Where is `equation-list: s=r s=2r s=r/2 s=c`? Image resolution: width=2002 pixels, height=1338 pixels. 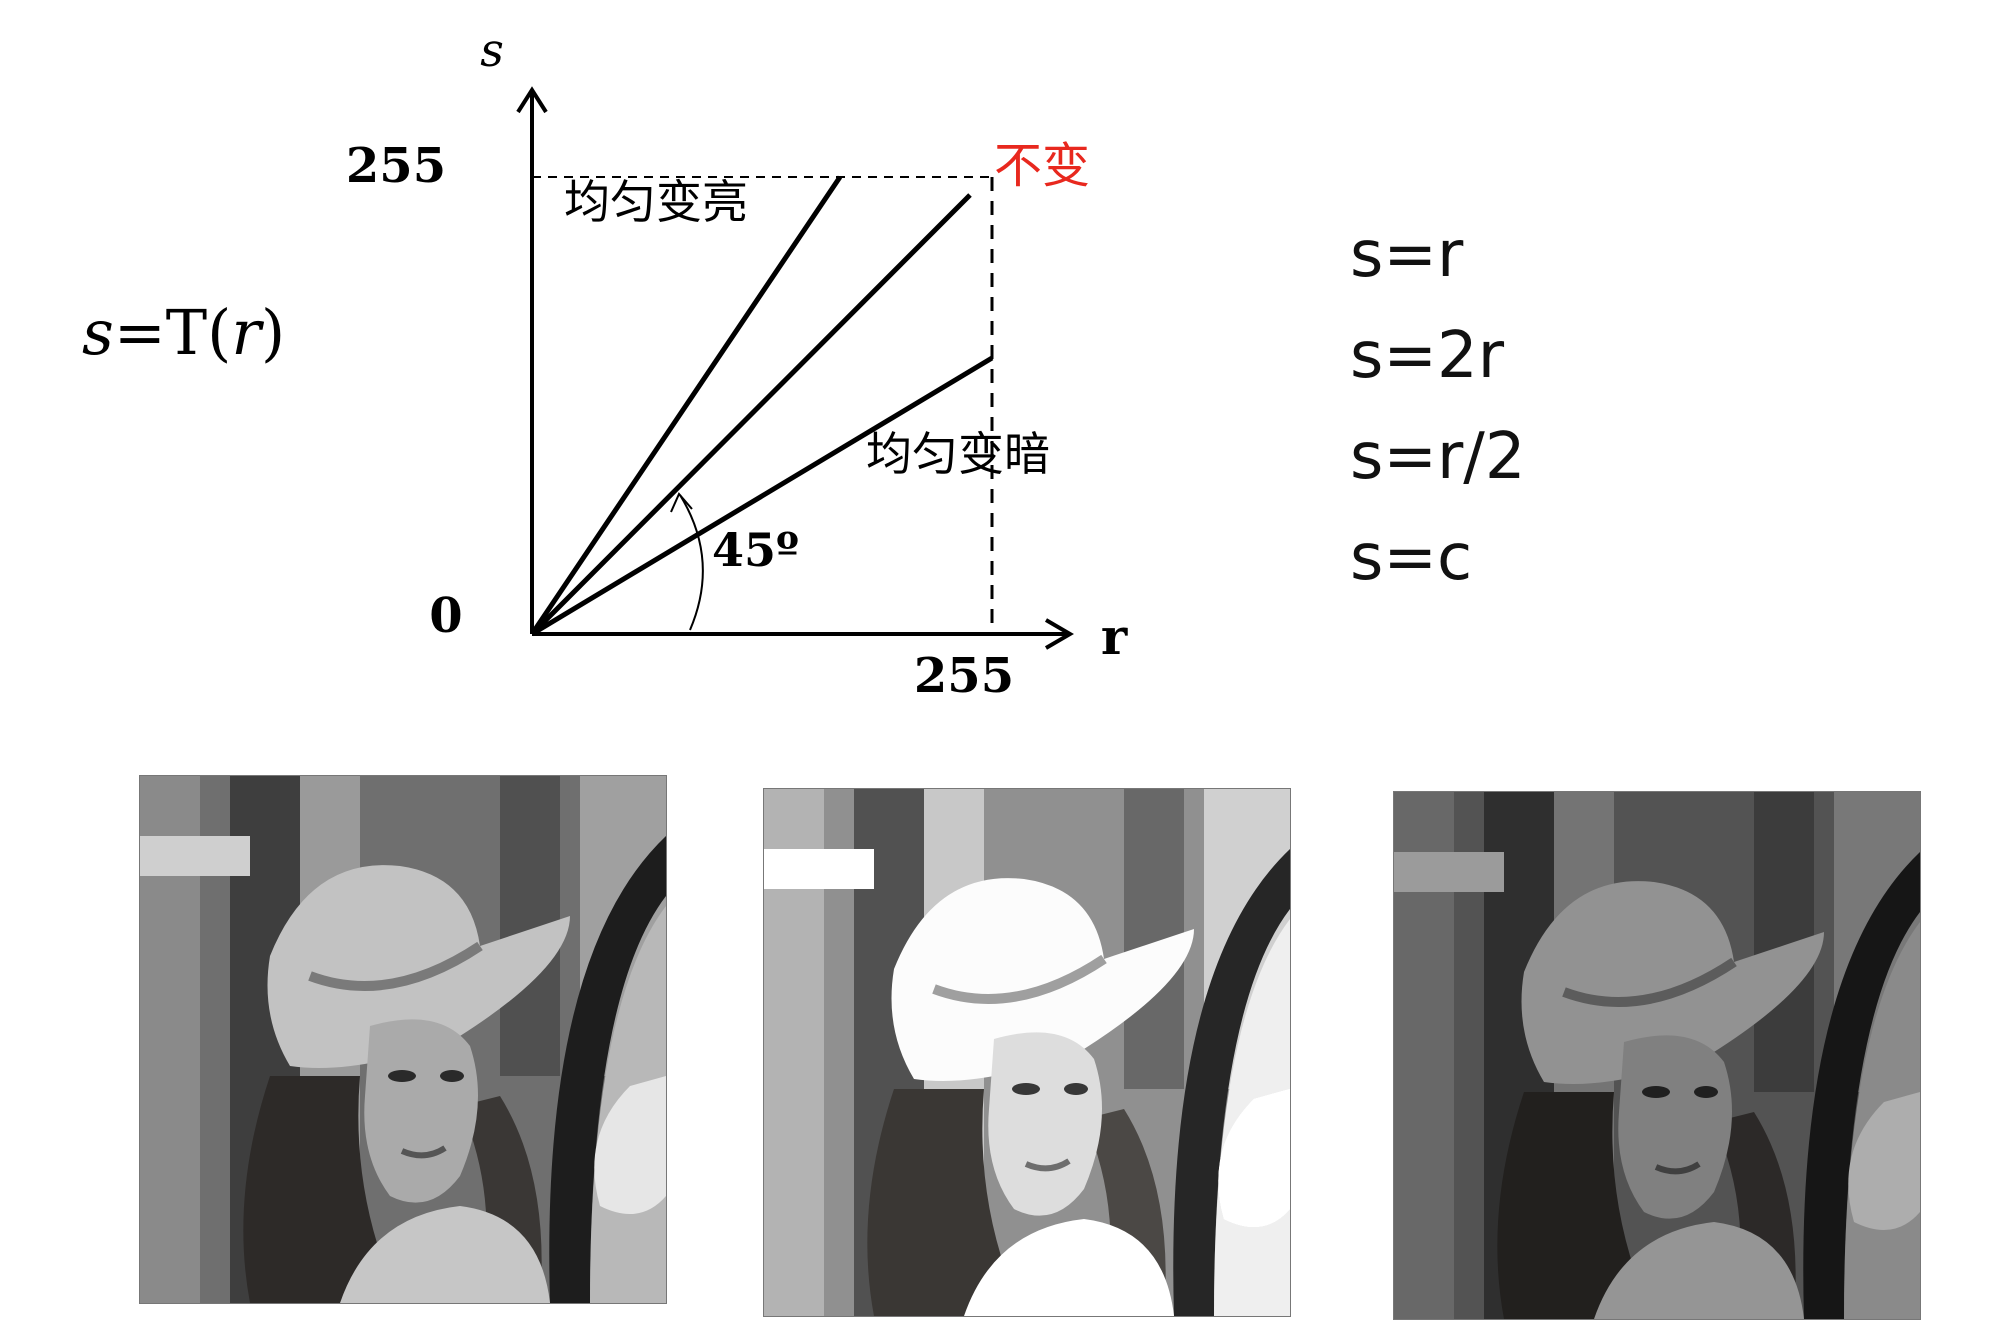
equation-list: s=r s=2r s=r/2 s=c is located at coordinates (1438, 407).